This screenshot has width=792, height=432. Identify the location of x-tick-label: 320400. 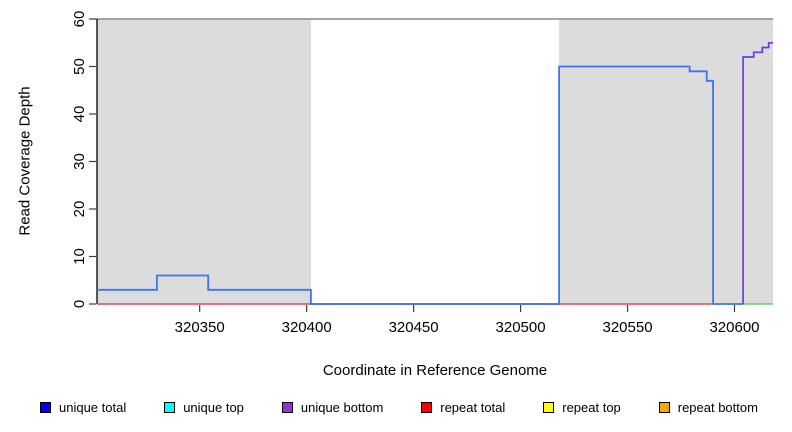
(307, 327).